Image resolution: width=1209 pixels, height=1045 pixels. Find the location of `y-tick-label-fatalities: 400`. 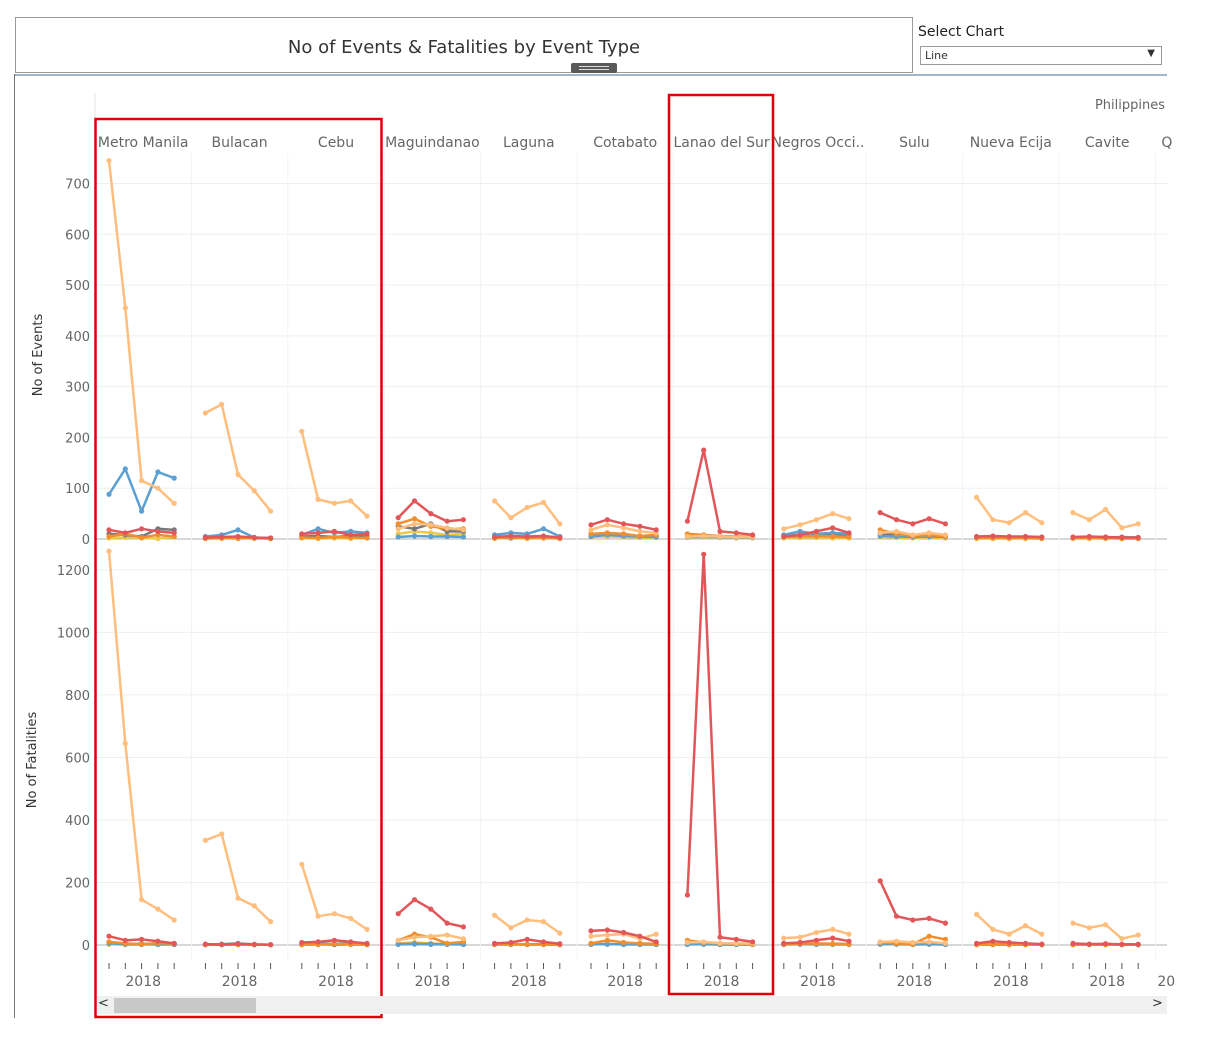

y-tick-label-fatalities: 400 is located at coordinates (77, 821).